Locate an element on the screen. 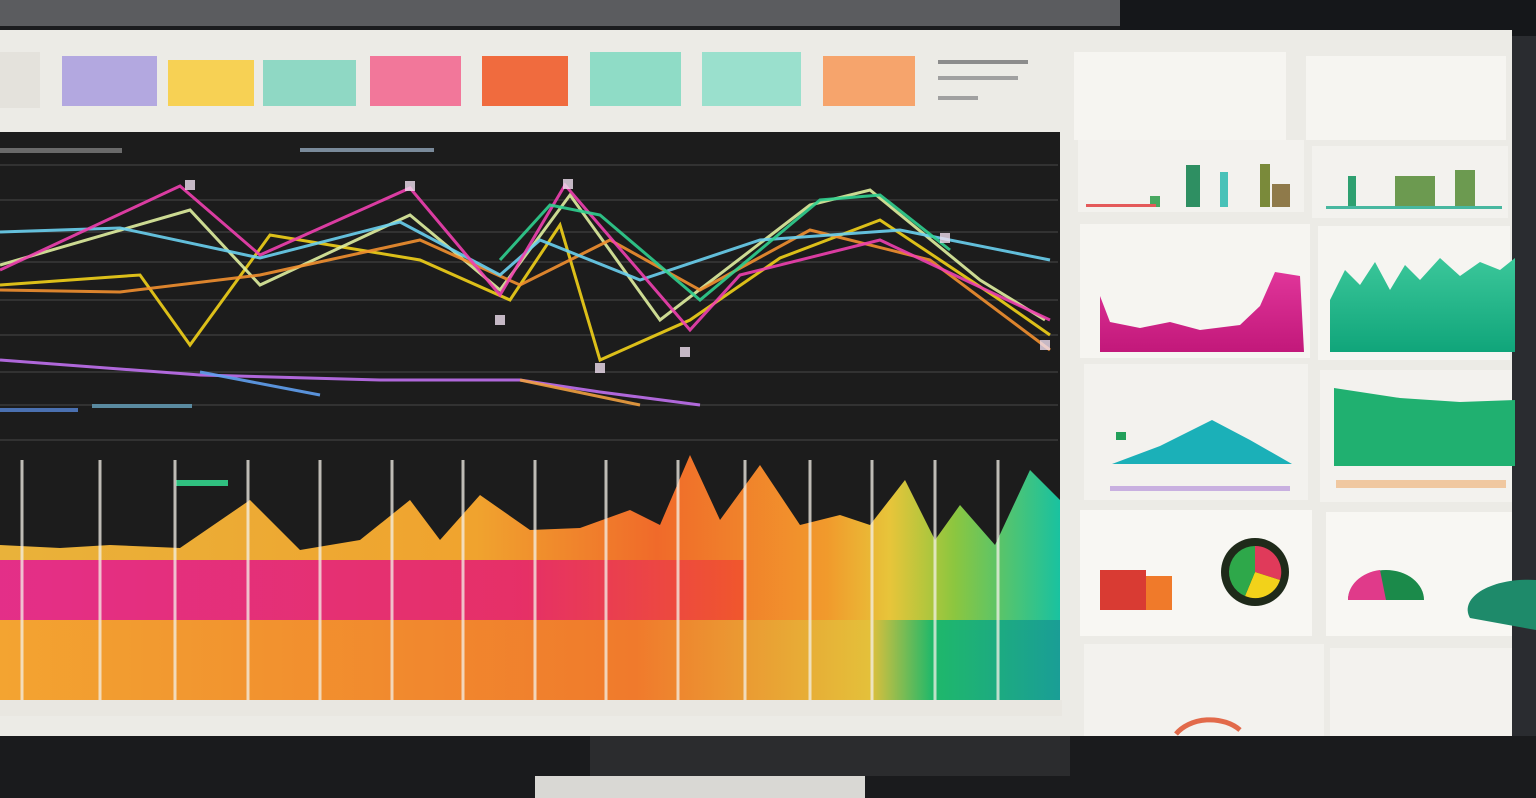 This screenshot has width=1536, height=798. wall is located at coordinates (560, 13).